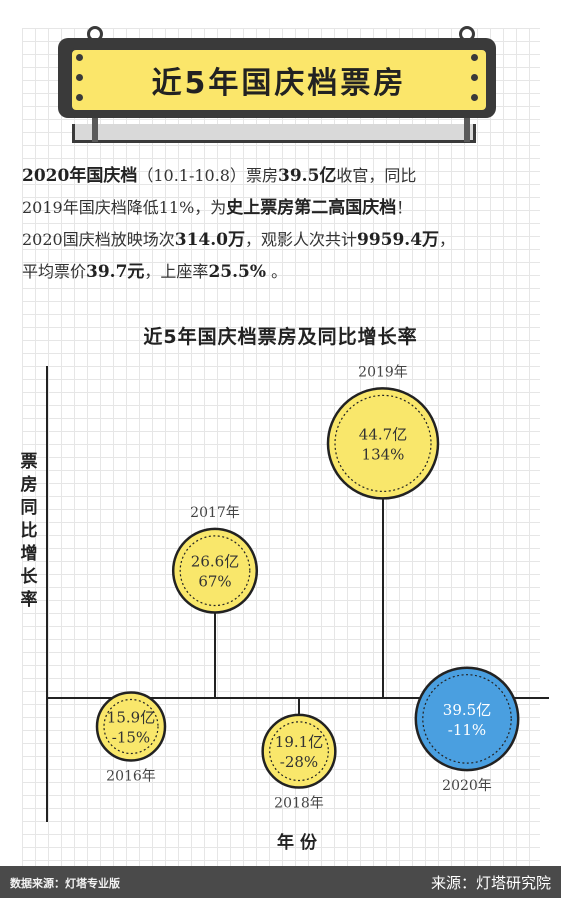  What do you see at coordinates (54, 271) in the screenshot?
I see `summary-text: 平均票价` at bounding box center [54, 271].